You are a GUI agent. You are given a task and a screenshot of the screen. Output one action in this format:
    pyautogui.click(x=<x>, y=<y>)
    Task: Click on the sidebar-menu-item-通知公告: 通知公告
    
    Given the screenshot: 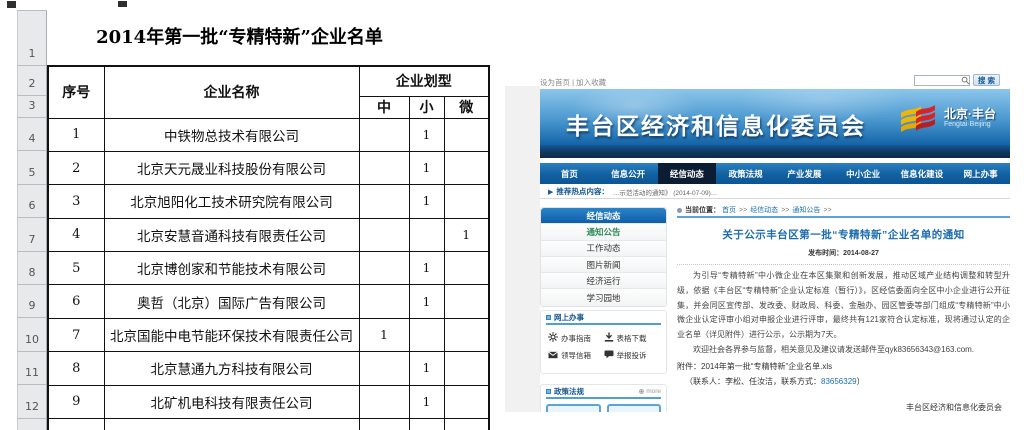 What is the action you would take?
    pyautogui.click(x=603, y=232)
    